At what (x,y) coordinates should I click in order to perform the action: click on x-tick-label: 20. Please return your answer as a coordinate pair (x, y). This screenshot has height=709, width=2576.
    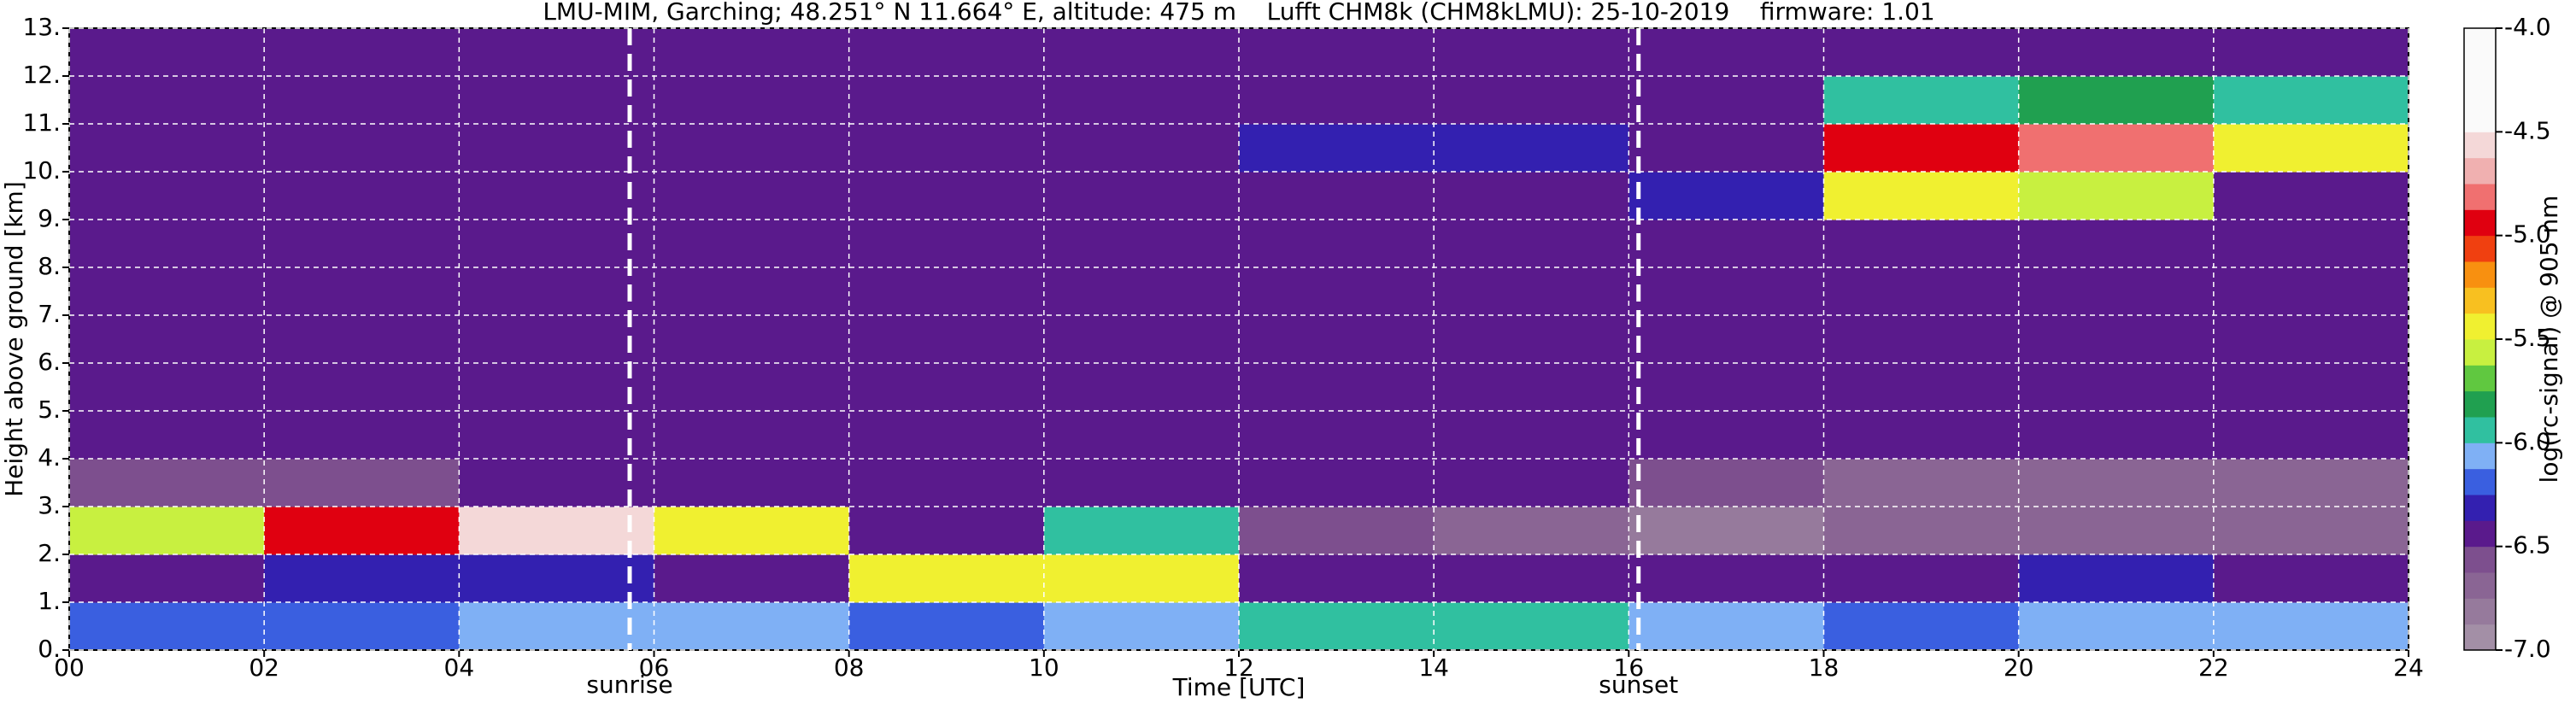
    Looking at the image, I should click on (2019, 667).